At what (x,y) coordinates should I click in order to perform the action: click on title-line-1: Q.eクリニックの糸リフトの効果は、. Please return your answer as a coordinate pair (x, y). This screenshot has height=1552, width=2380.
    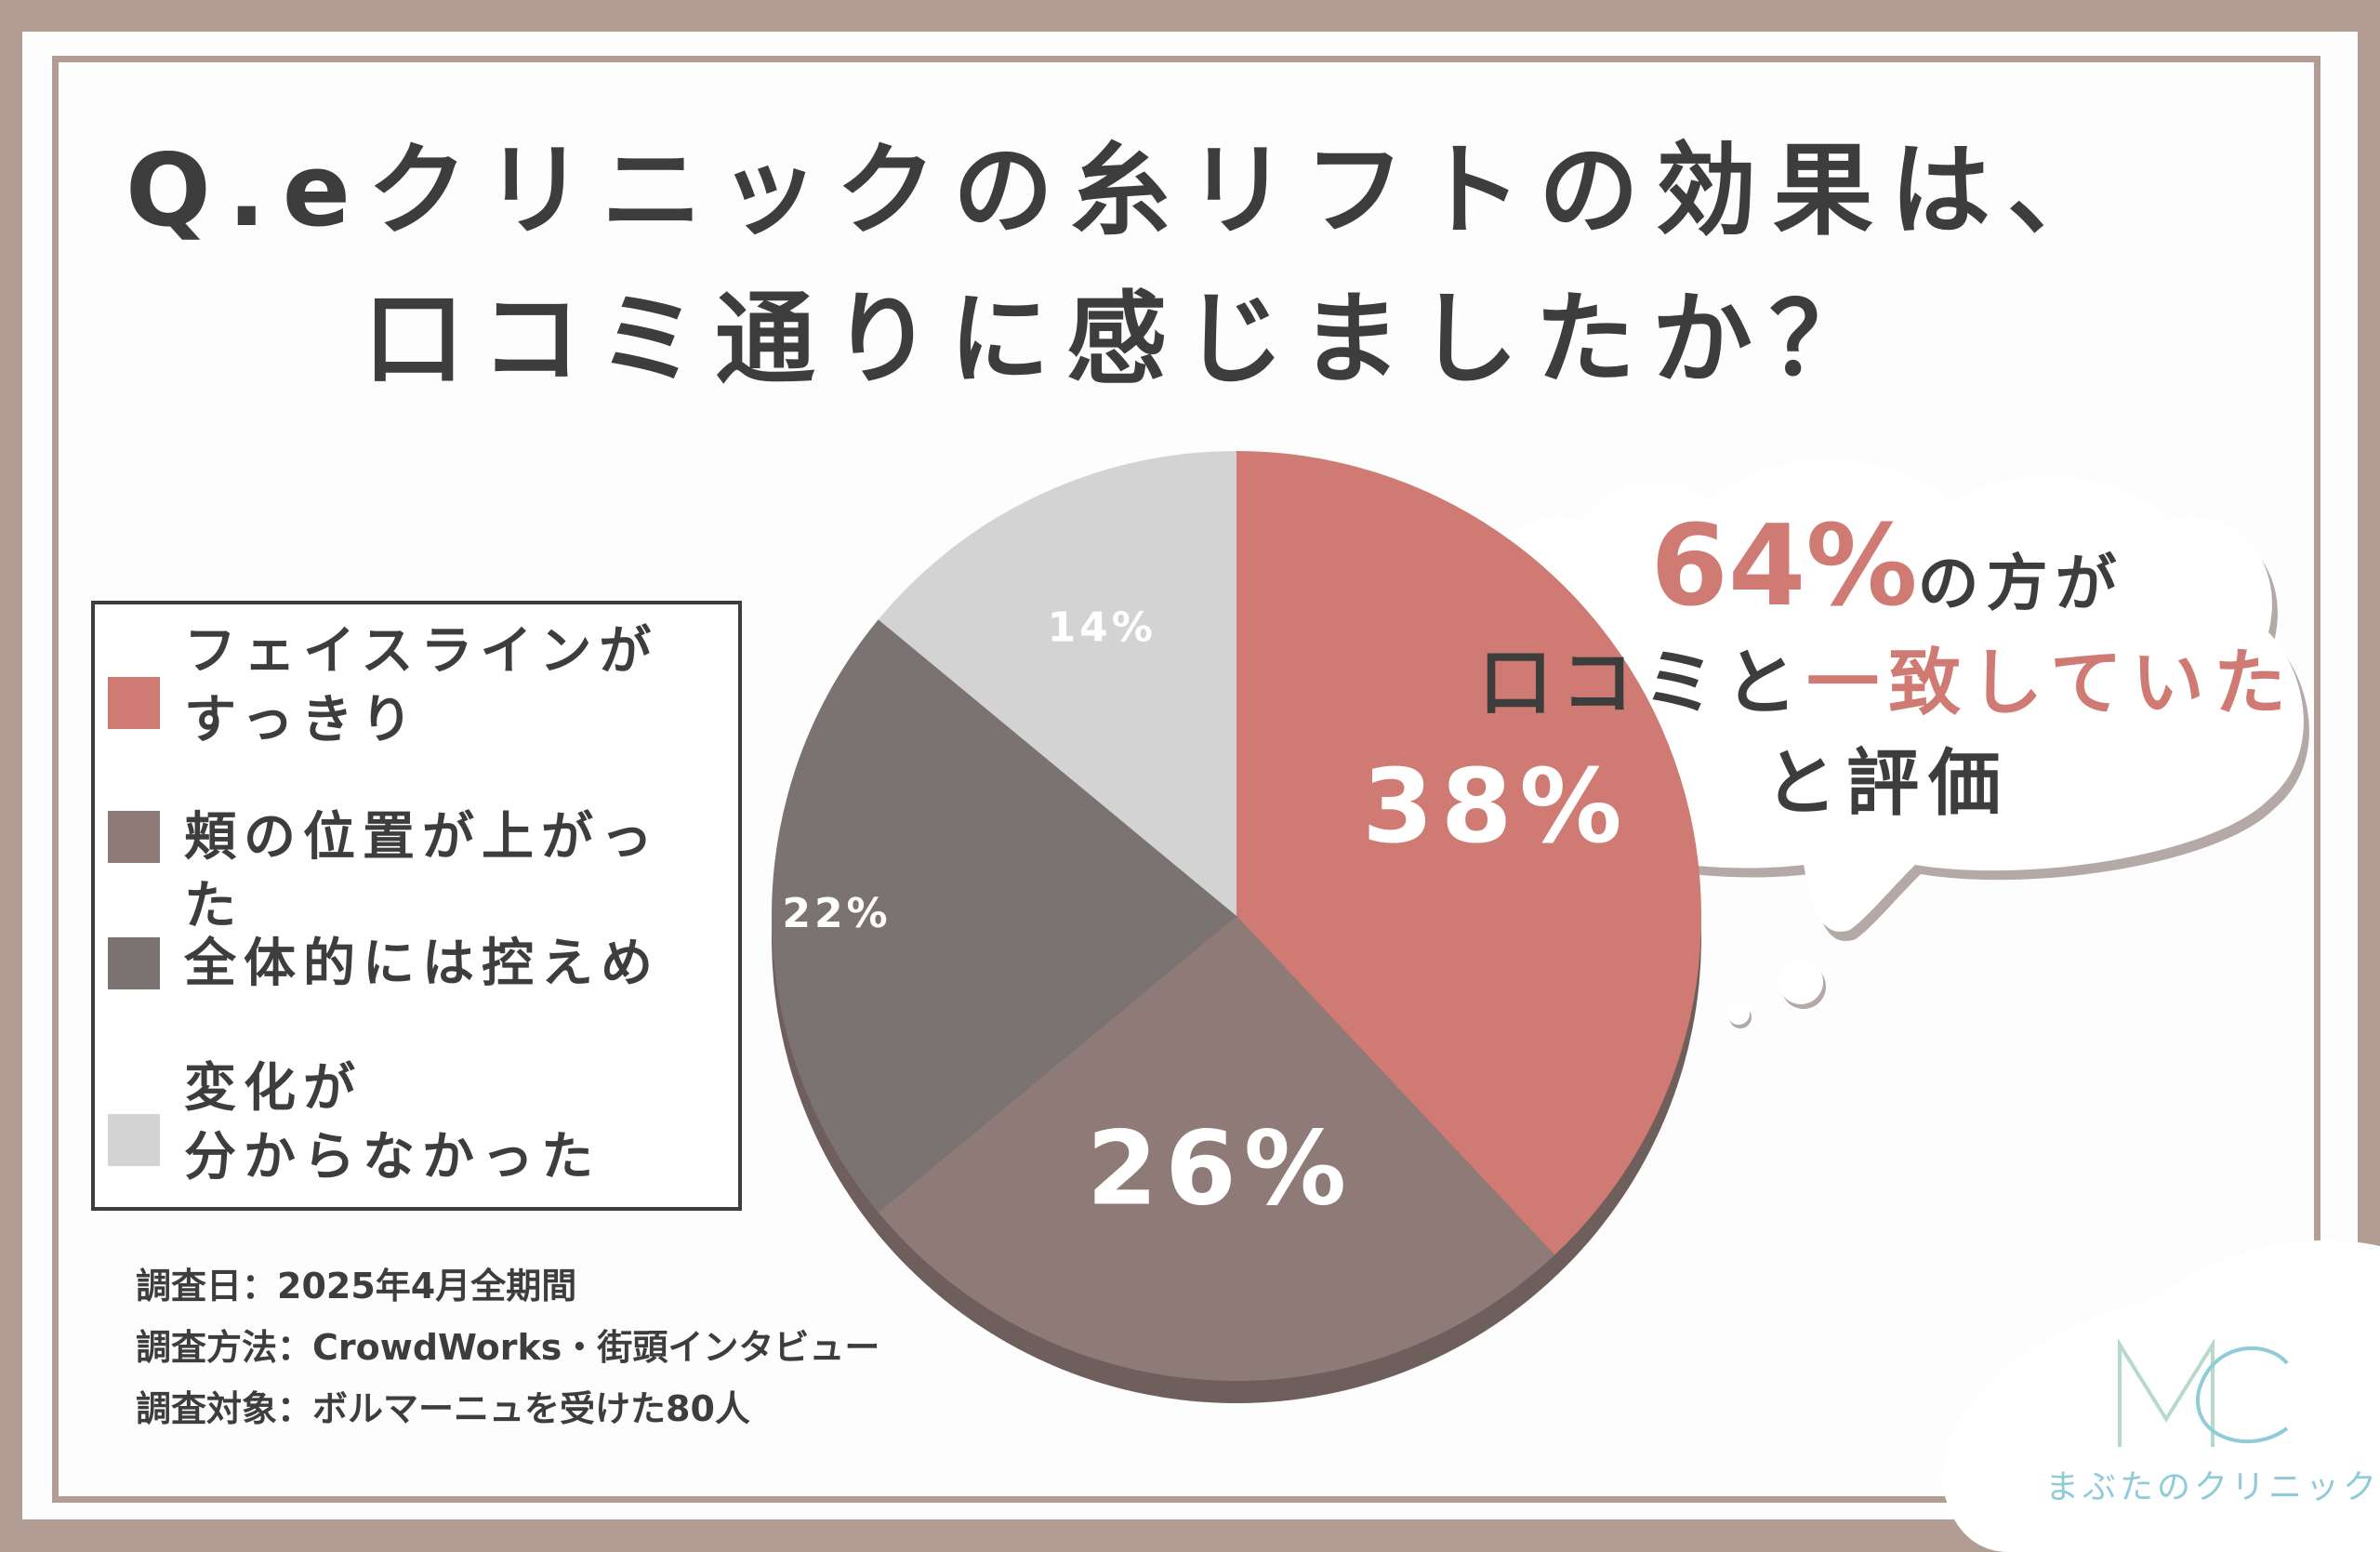
    Looking at the image, I should click on (1125, 191).